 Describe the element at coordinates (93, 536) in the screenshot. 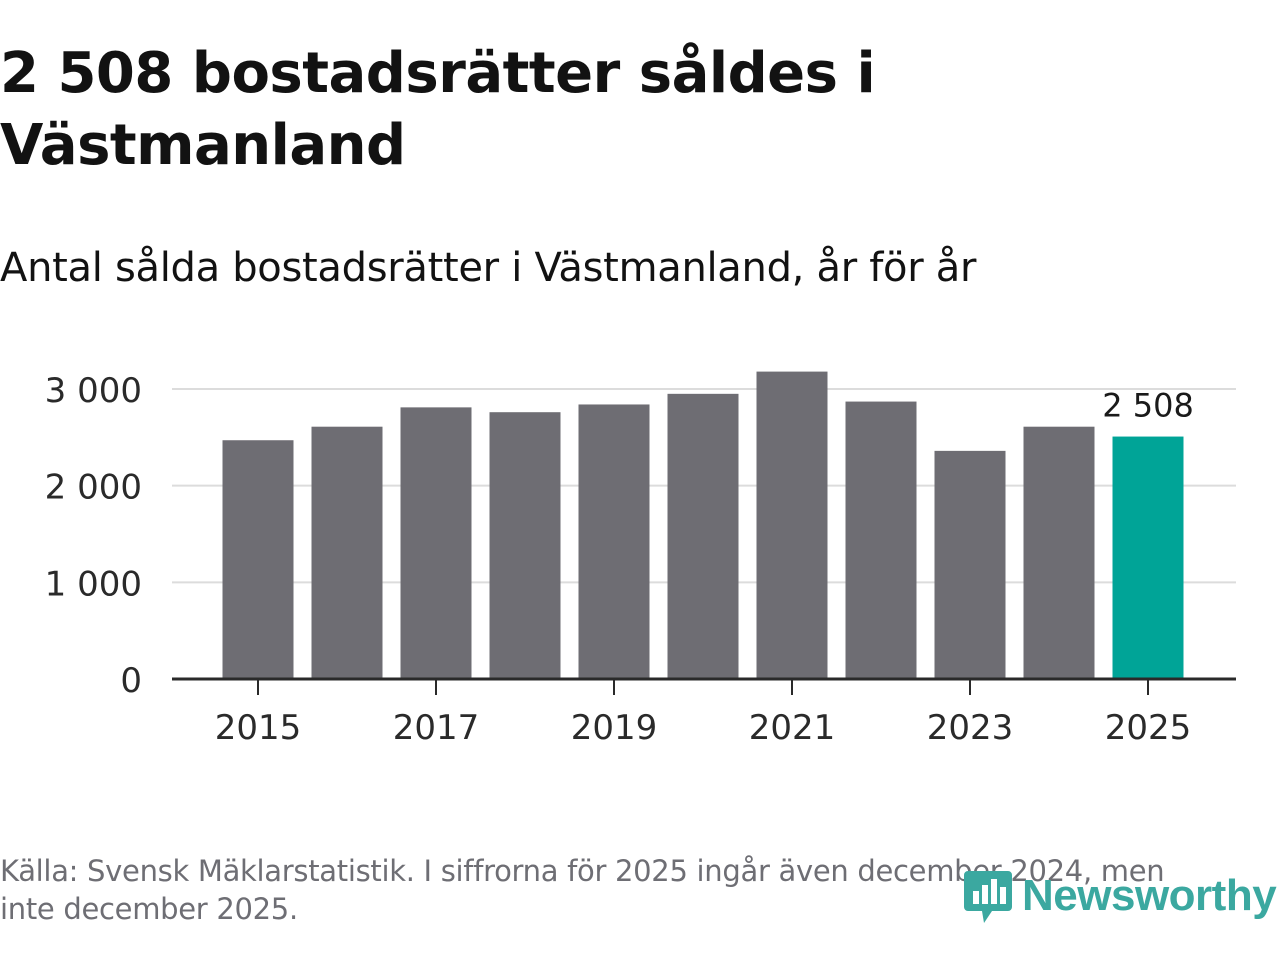

I see `y-axis-labels: 0 1 000 2 000 3 000` at that location.